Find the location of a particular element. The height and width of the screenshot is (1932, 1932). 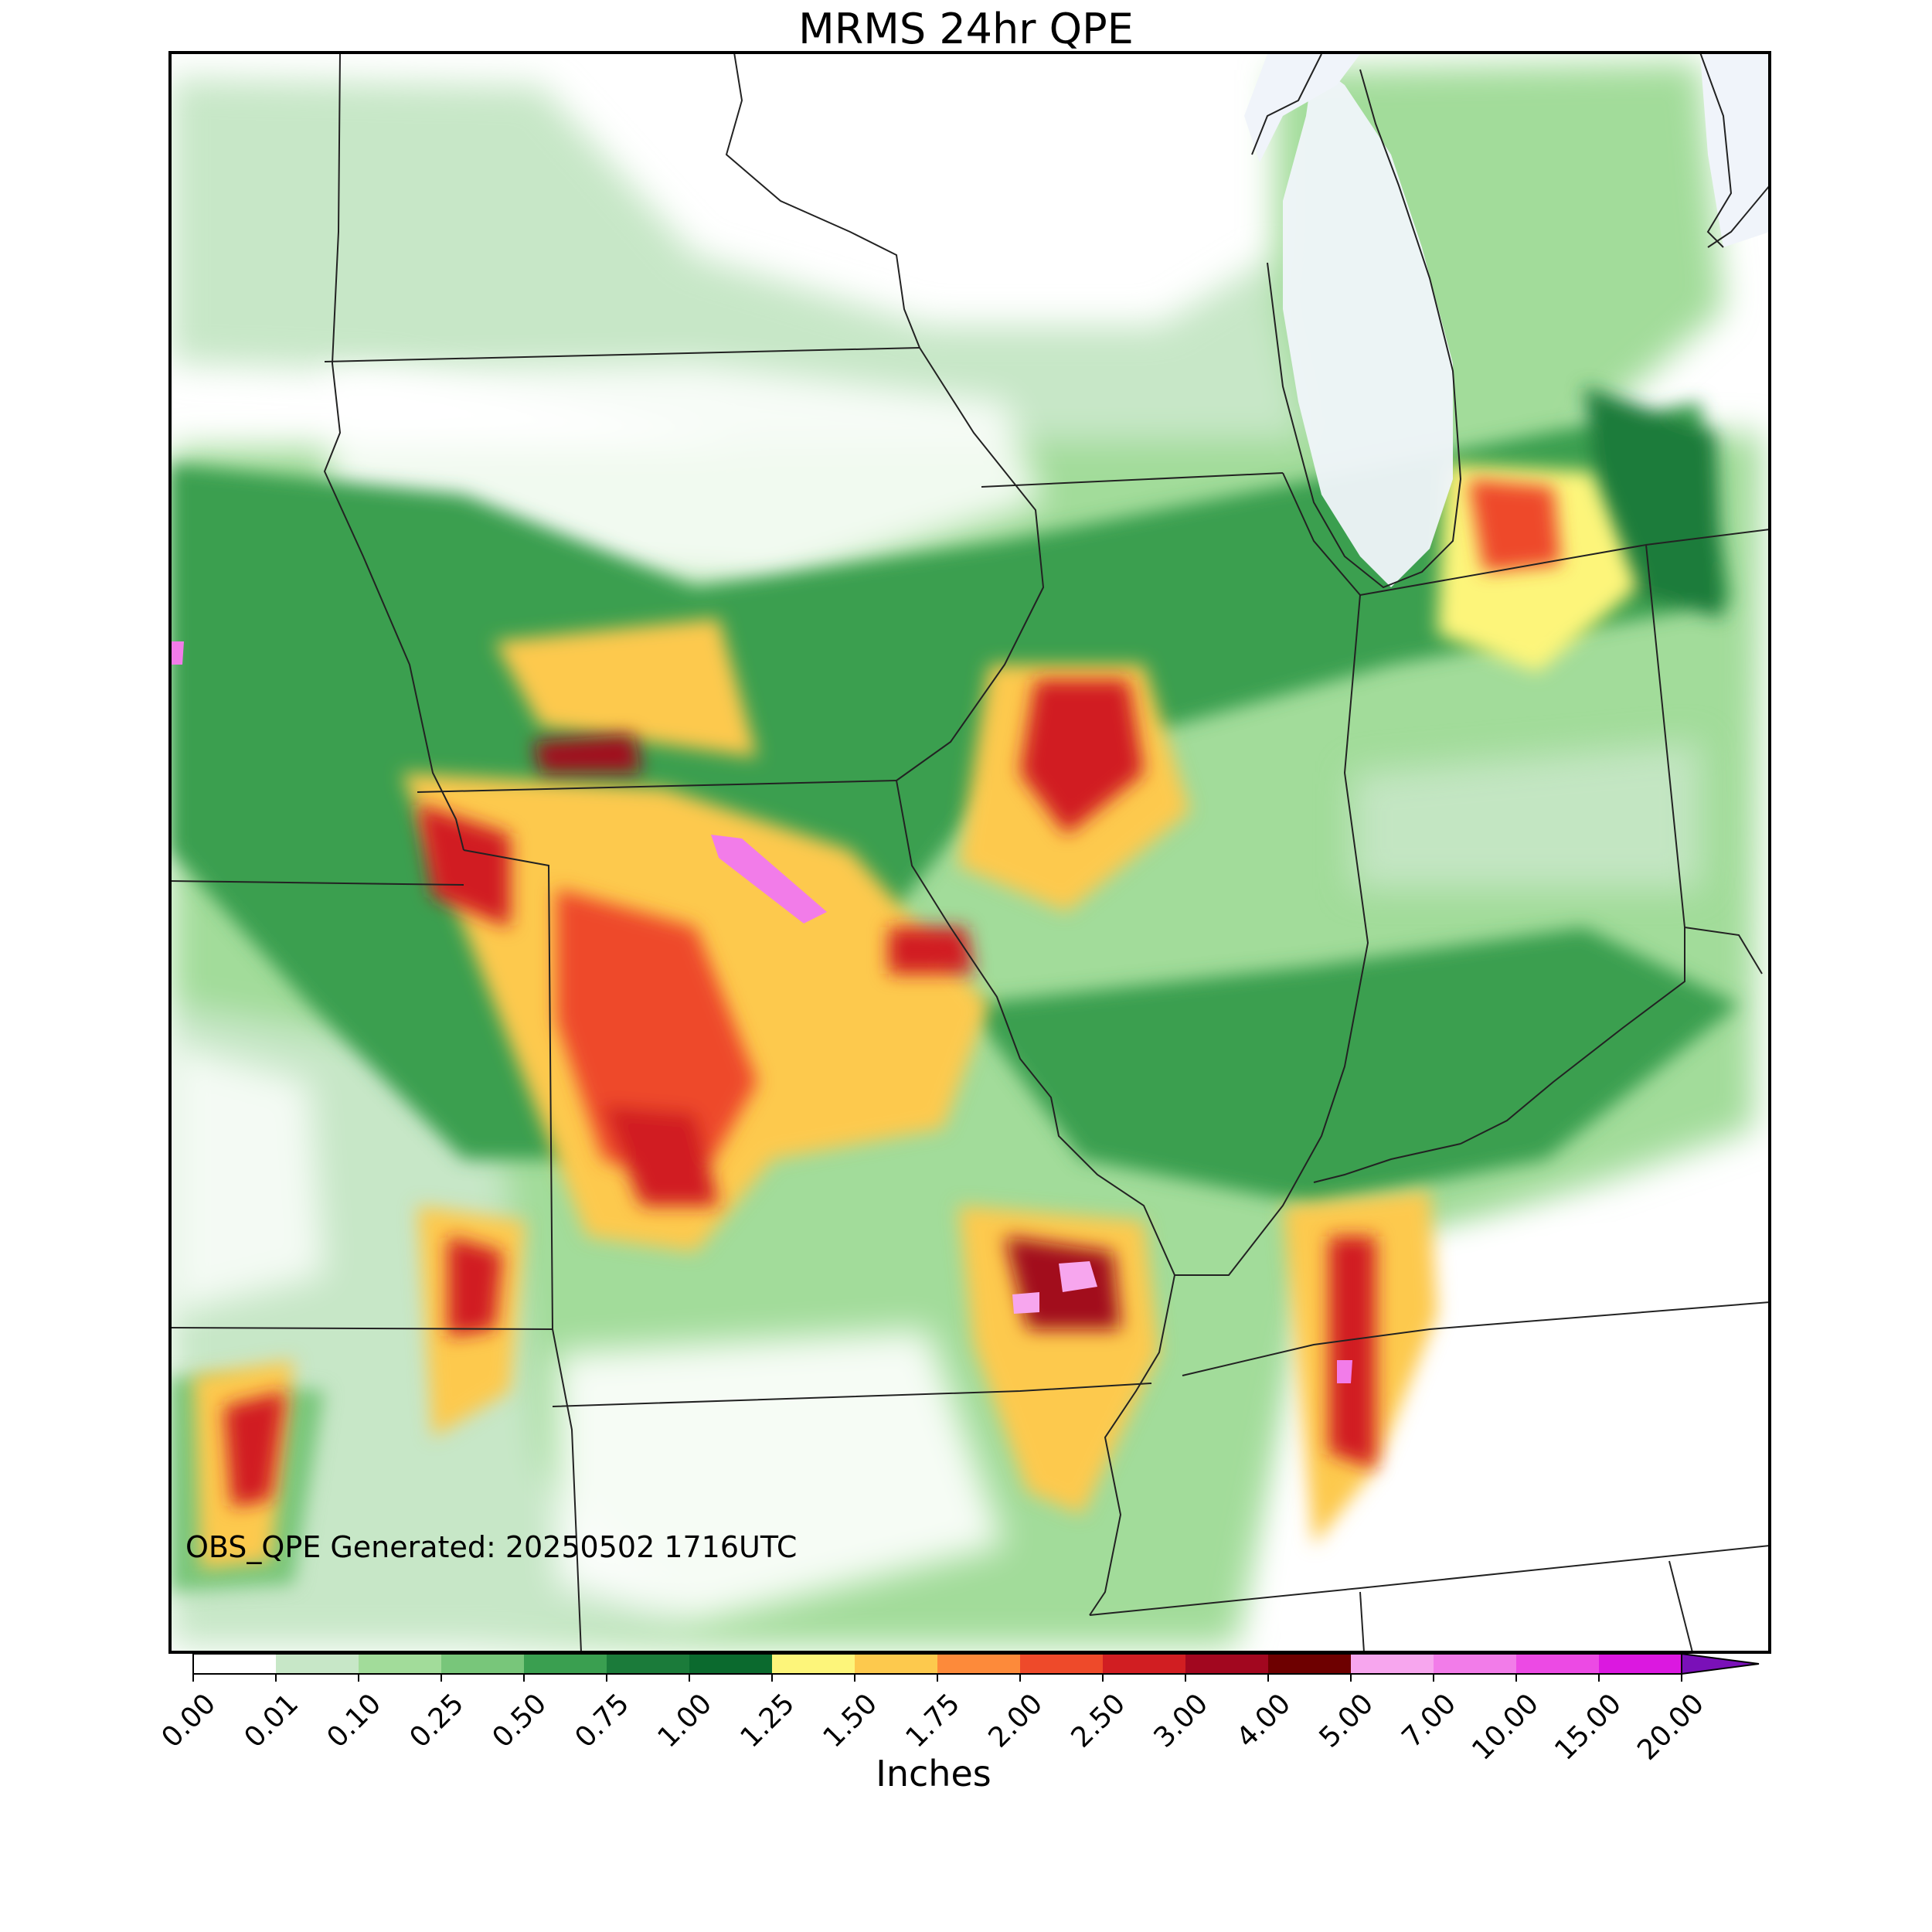

generated-timestamp: OBS_QPE Generated: 20250502 1716UTC is located at coordinates (492, 1547).